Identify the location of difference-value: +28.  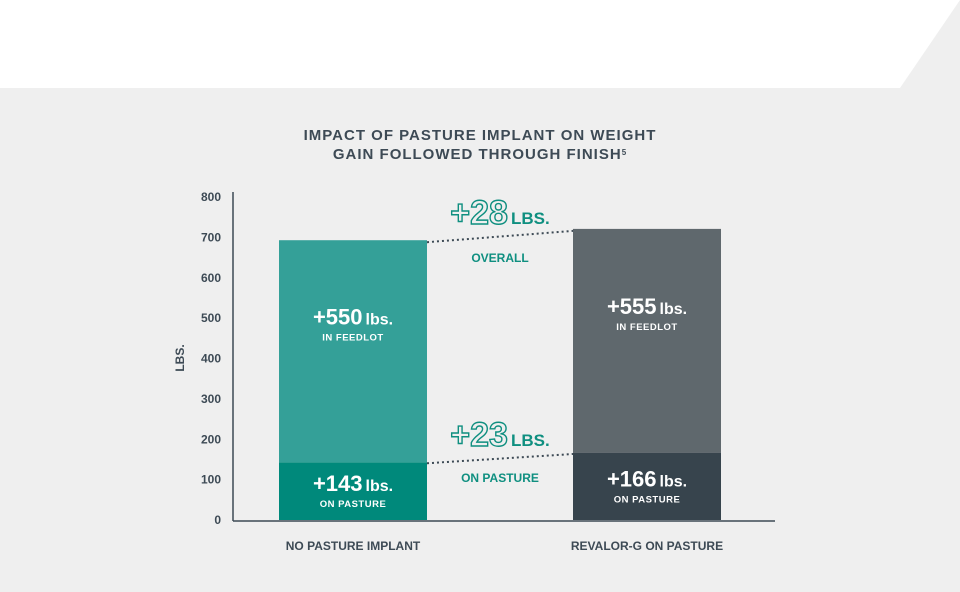
(479, 213).